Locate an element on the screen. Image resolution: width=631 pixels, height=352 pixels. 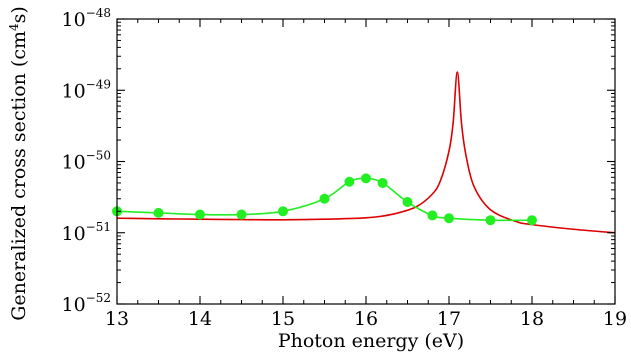
y-tick-label: 10−49 is located at coordinates (86, 89).